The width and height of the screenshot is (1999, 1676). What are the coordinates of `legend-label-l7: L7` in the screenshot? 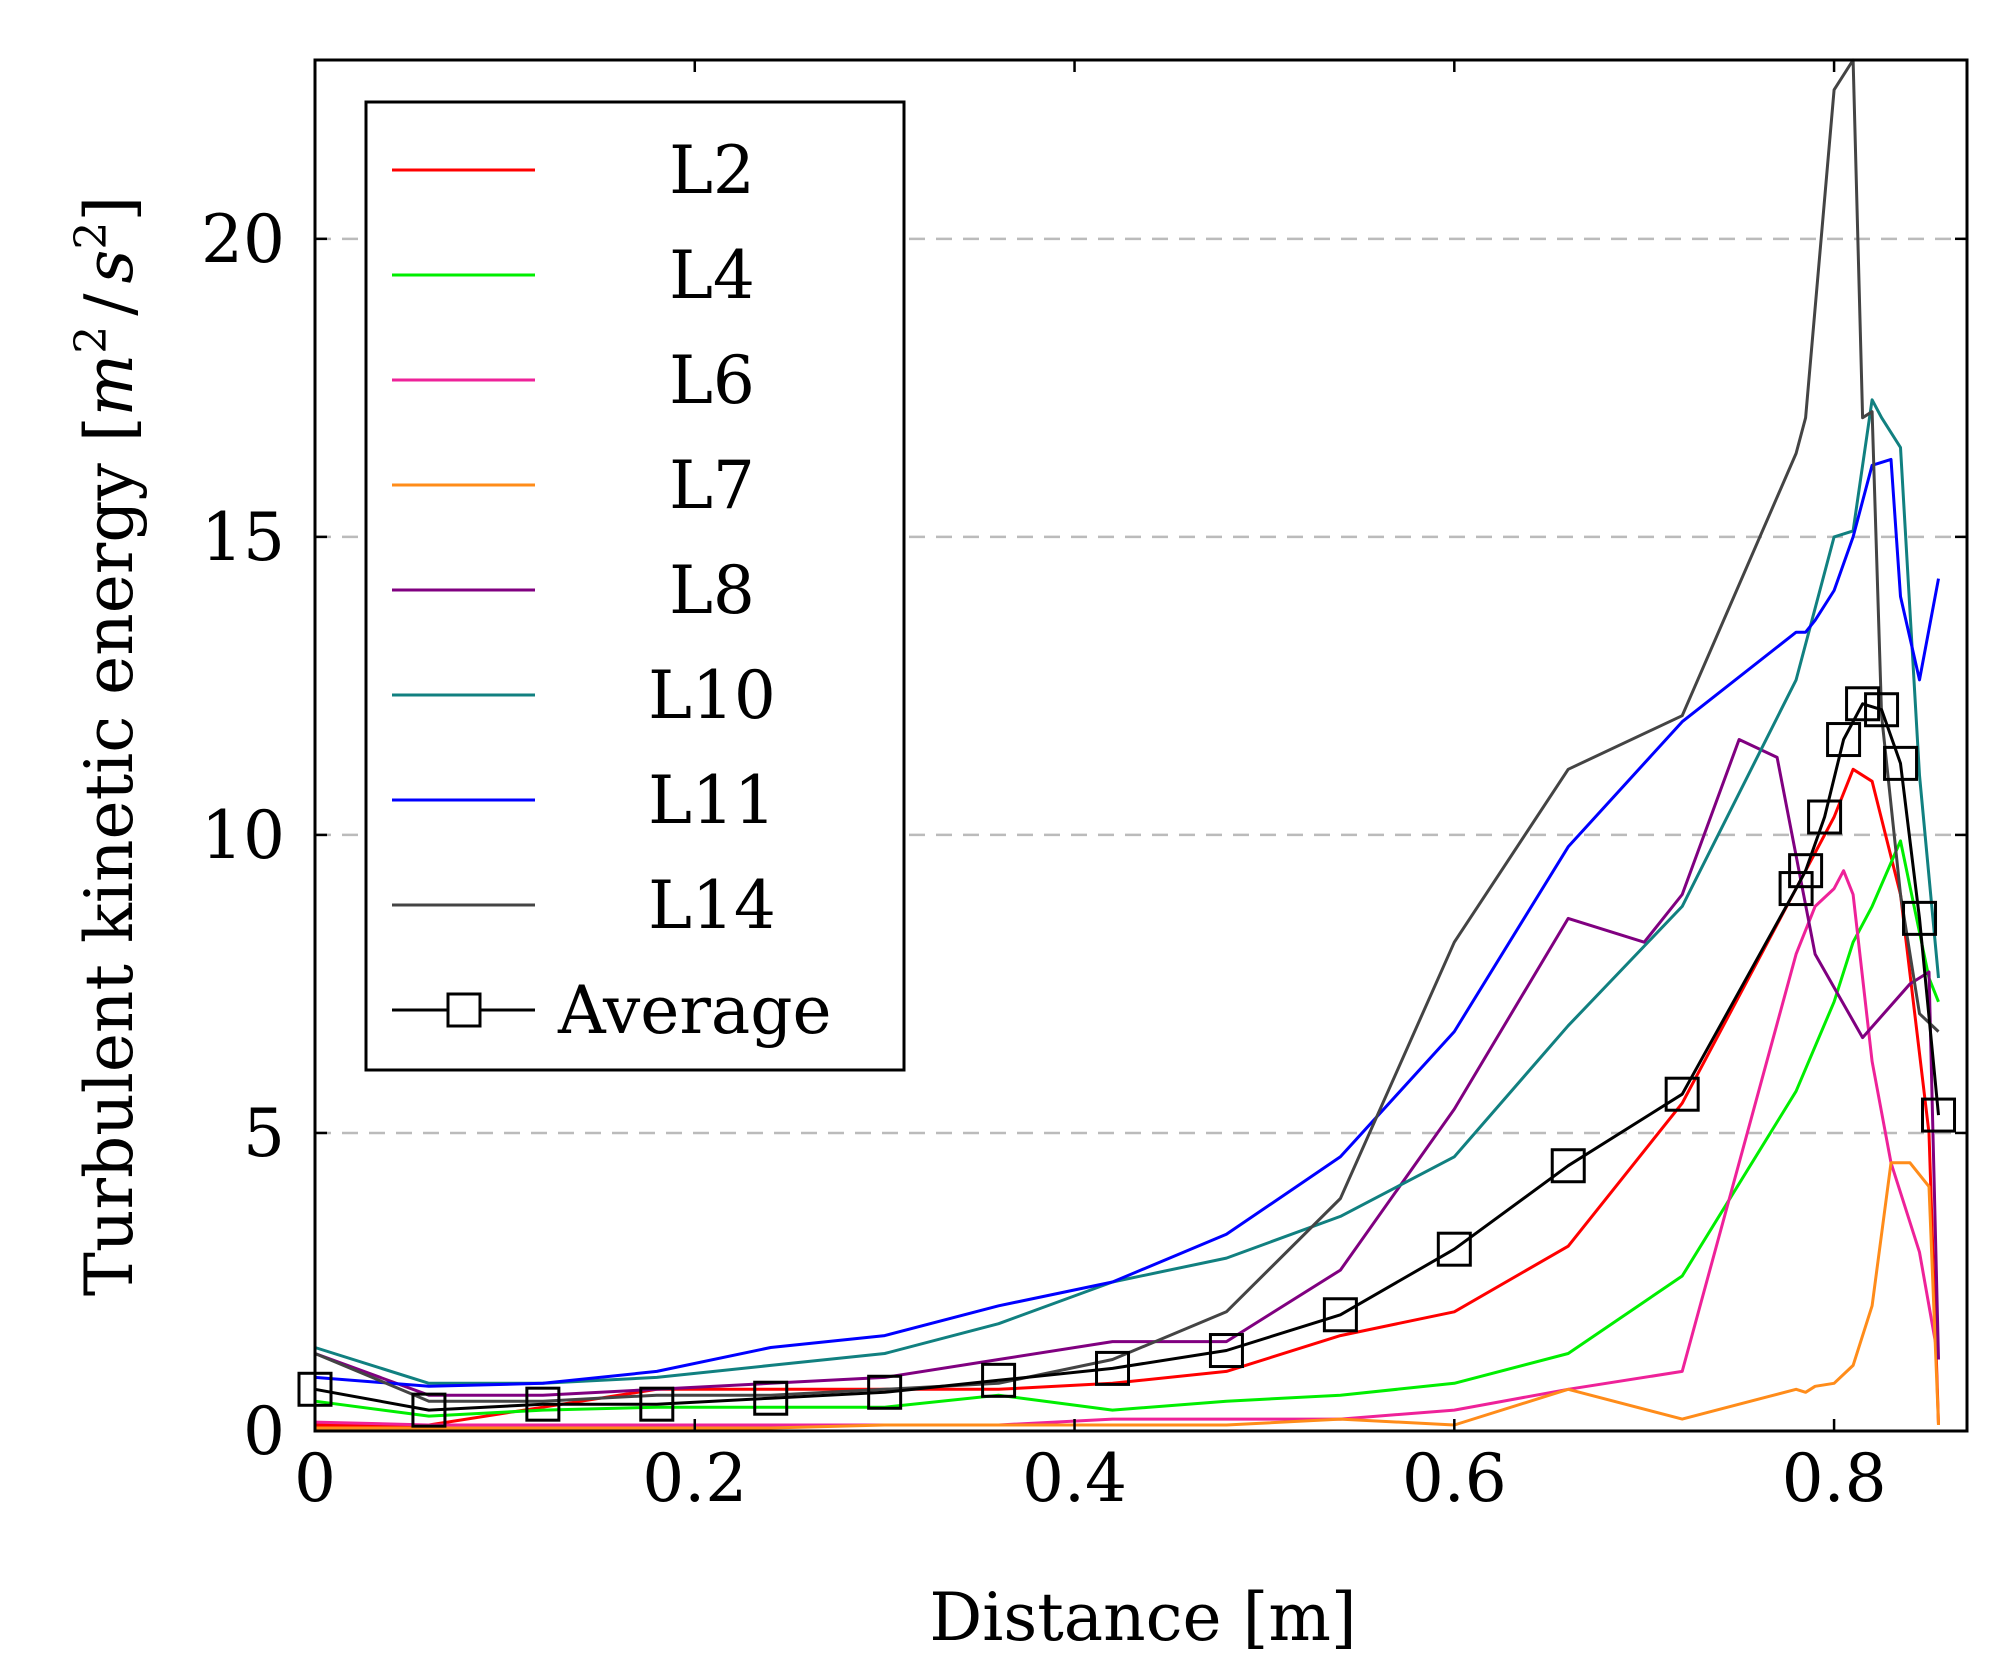 It's located at (712, 485).